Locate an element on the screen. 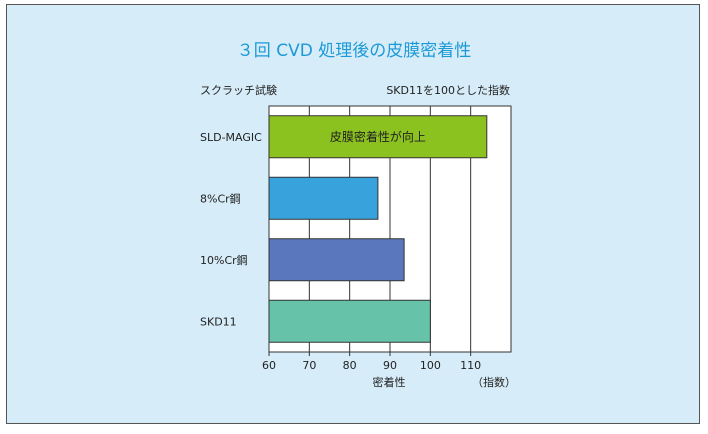  category-label: 10%Cr鋼 is located at coordinates (224, 260).